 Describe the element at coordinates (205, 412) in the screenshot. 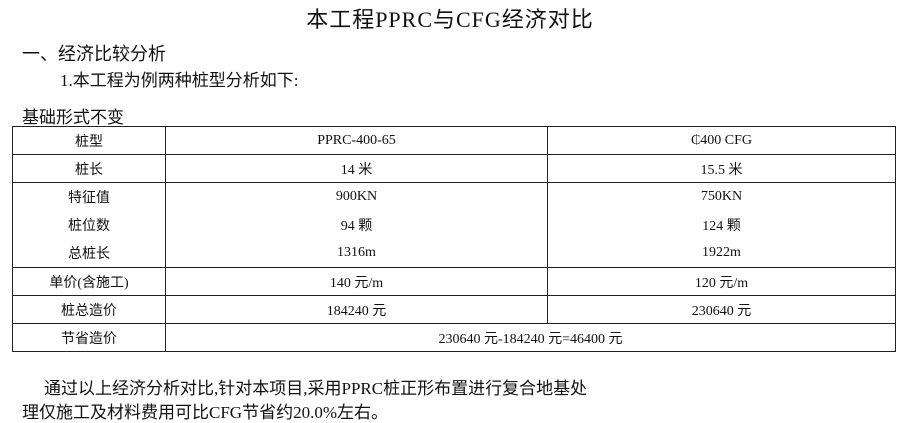

I see `conclusion-line-2: 理仅施工及材料费用可比CFG节省约20.0%左右。` at that location.